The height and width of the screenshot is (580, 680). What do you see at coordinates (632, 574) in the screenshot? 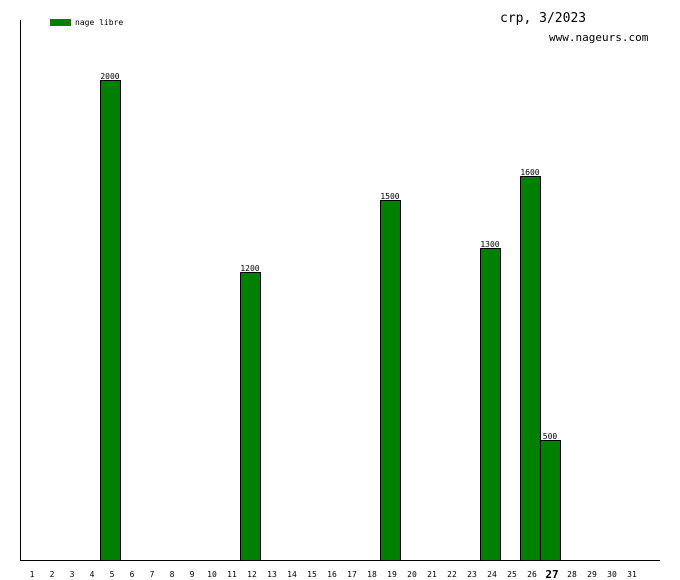
I see `x-tick-label: 31` at bounding box center [632, 574].